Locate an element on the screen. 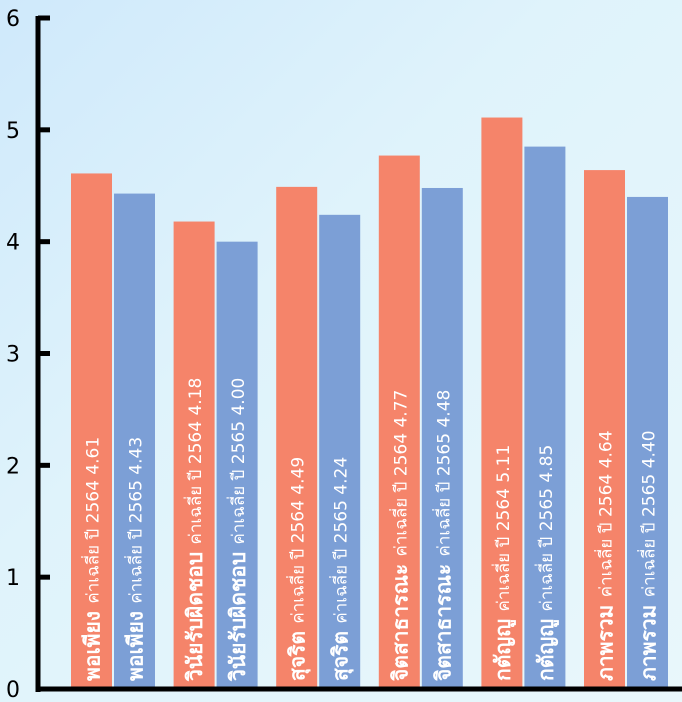  bar-value: 4.18 is located at coordinates (196, 397).